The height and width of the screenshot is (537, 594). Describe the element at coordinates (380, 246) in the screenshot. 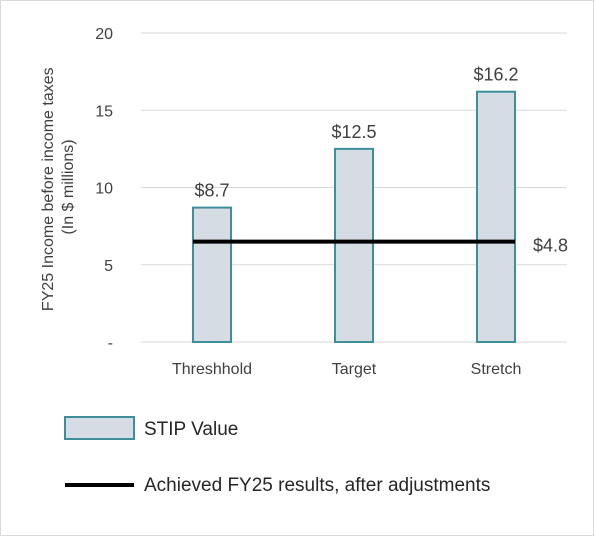

I see `reference-line-group: $4.8` at that location.